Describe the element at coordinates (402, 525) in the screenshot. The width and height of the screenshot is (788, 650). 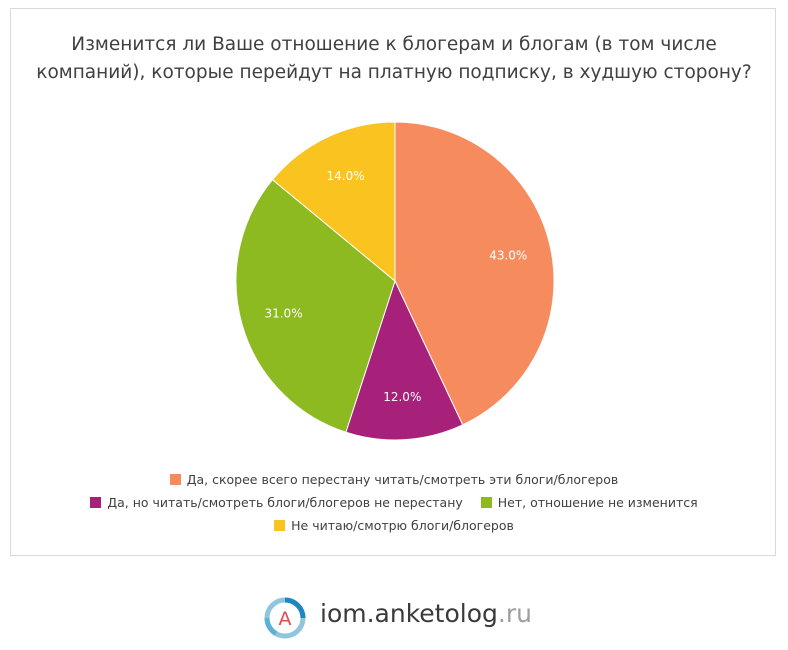
I see `legend-label-4: Не читаю/смотрю блоги/блогеров` at that location.